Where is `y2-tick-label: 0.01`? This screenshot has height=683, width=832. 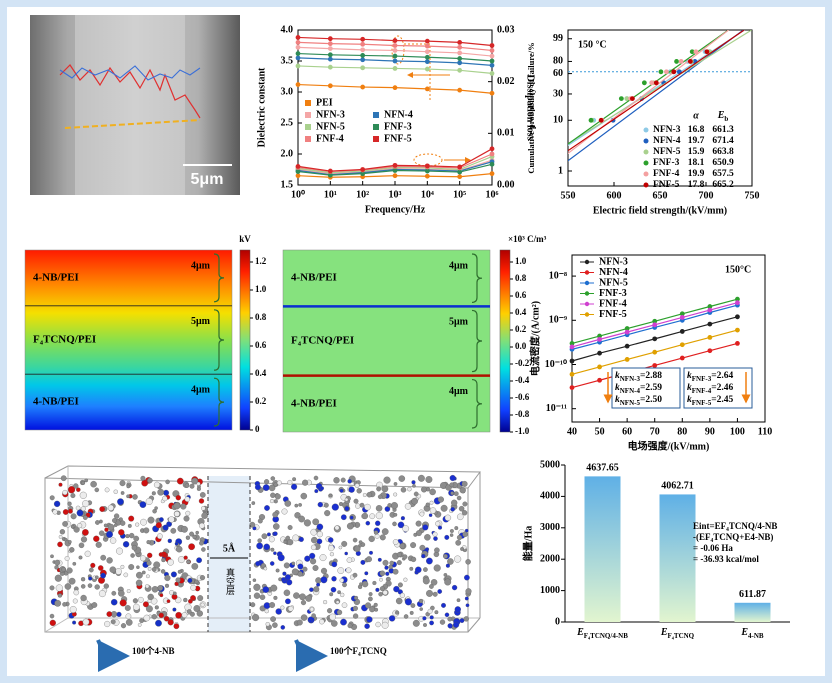
y2-tick-label: 0.01 is located at coordinates (506, 133).